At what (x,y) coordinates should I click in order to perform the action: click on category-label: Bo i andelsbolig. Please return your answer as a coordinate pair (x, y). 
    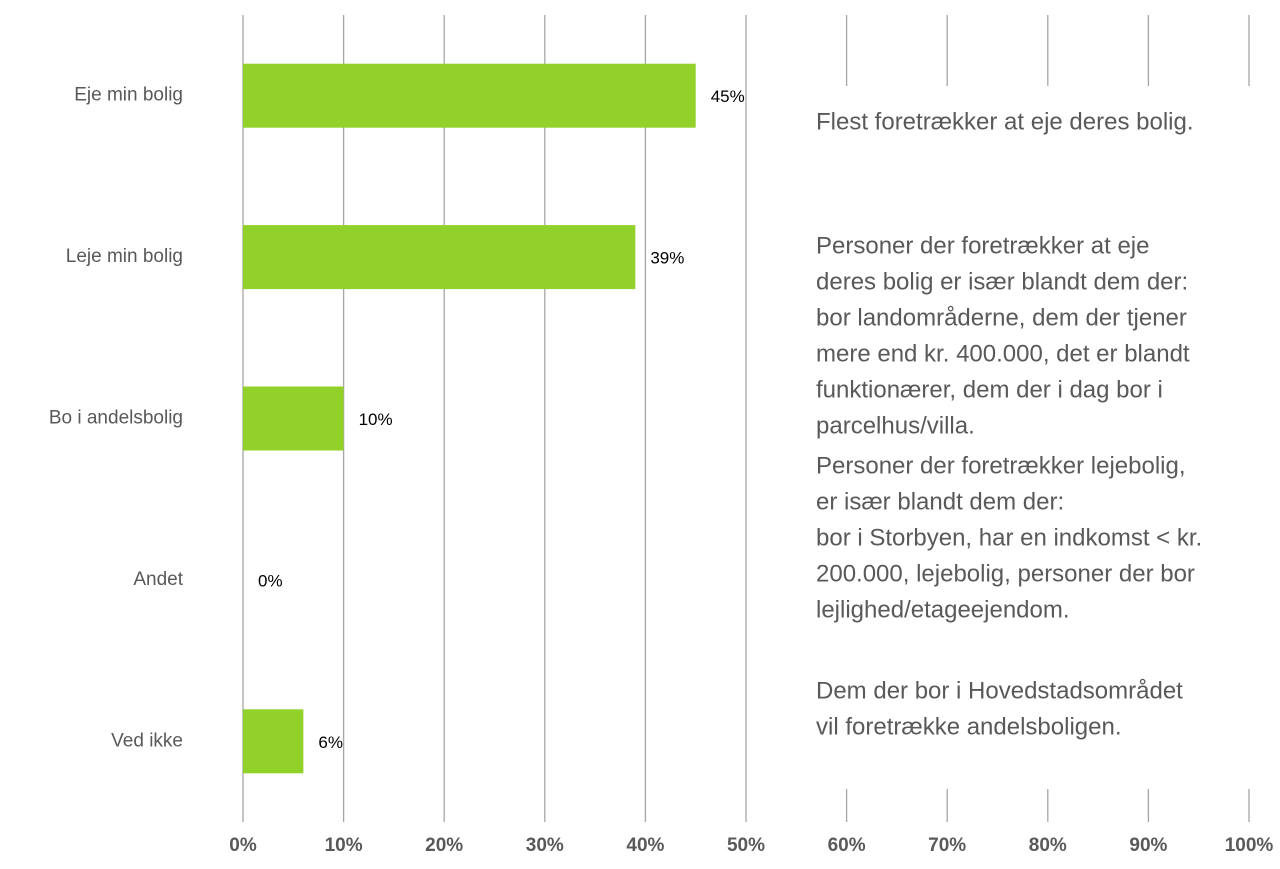
    Looking at the image, I should click on (116, 418).